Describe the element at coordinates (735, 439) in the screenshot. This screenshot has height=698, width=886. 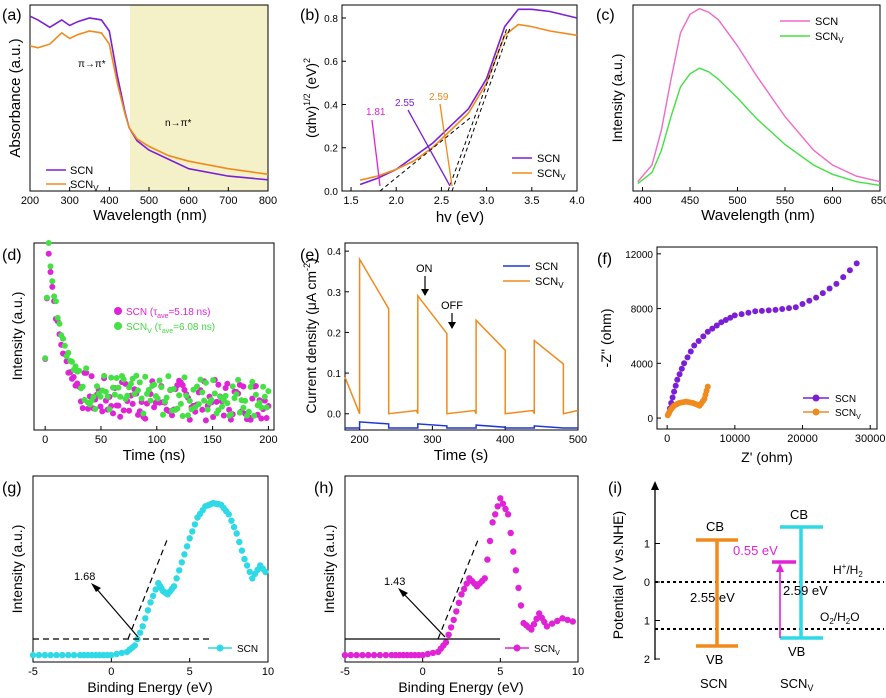
I see `x-tick-label: 10000` at that location.